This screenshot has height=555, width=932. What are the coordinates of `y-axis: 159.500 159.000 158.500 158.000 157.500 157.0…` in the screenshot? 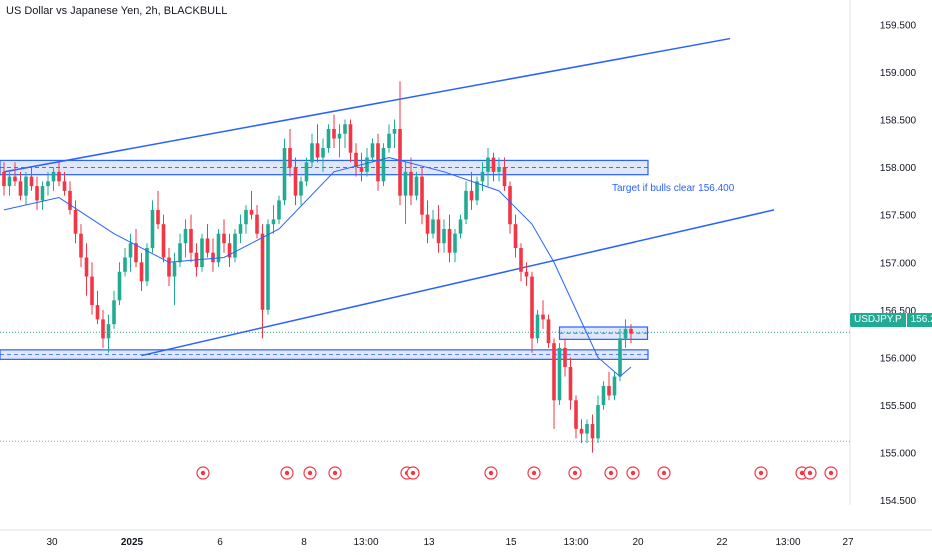 It's located at (883, 253).